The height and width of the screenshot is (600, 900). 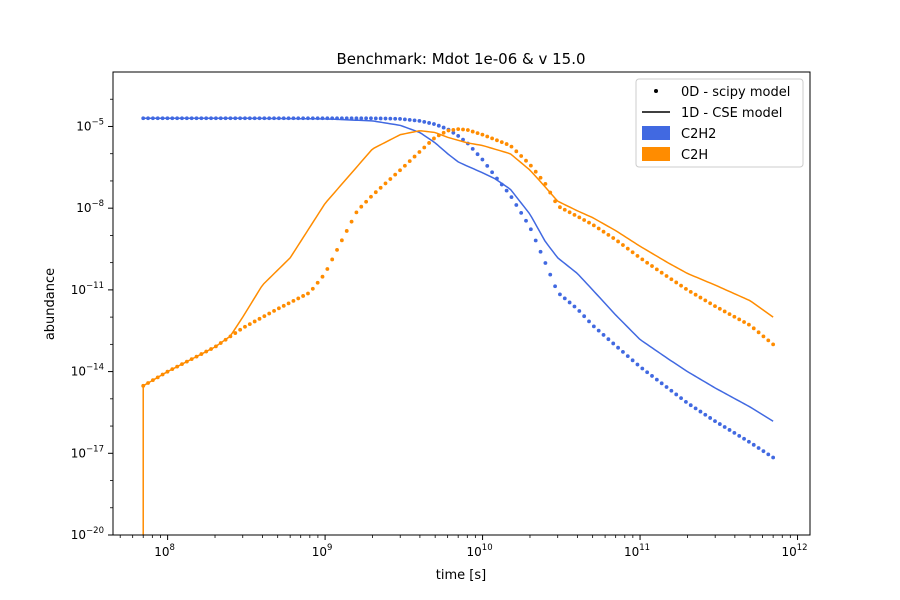 What do you see at coordinates (460, 59) in the screenshot?
I see `chart-title: Benchmark: Mdot 1e-06 & v 15.0` at bounding box center [460, 59].